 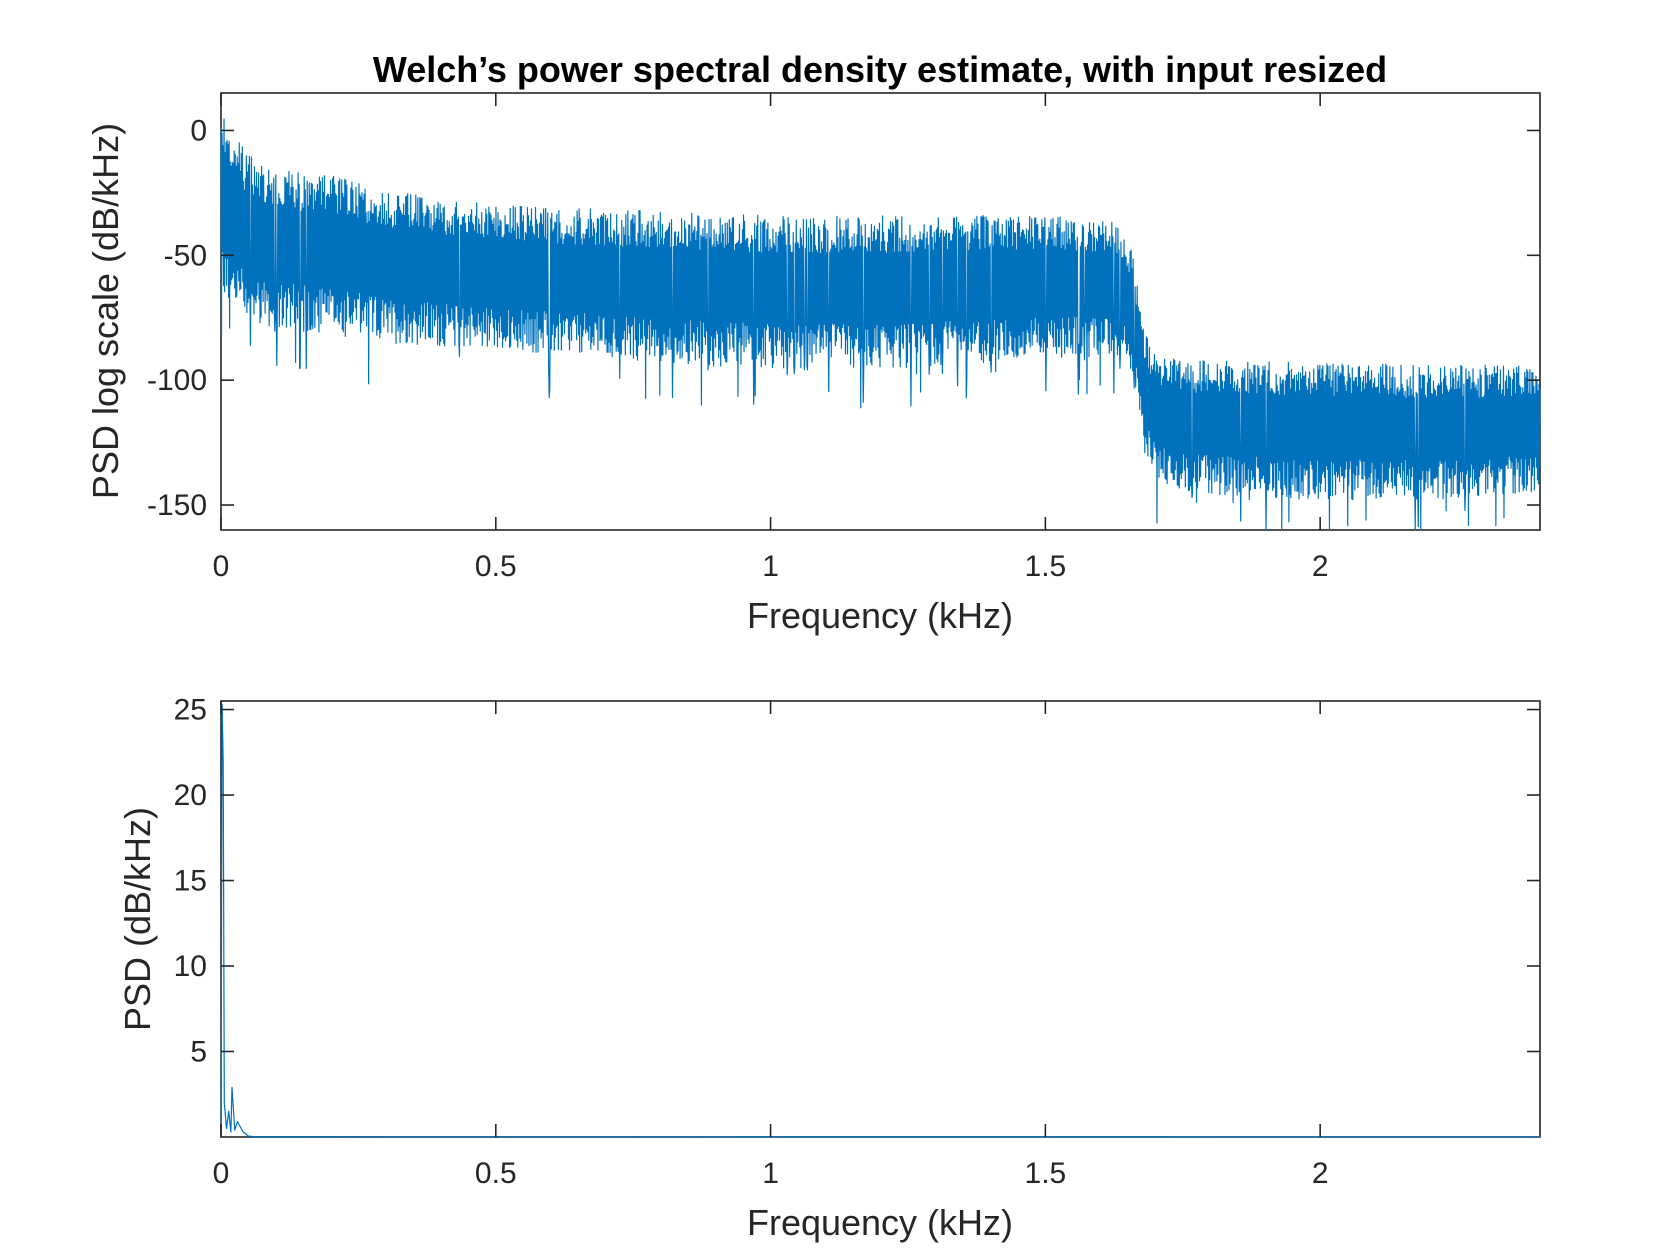 I want to click on x-tick-label-top: 0.5, so click(x=496, y=566).